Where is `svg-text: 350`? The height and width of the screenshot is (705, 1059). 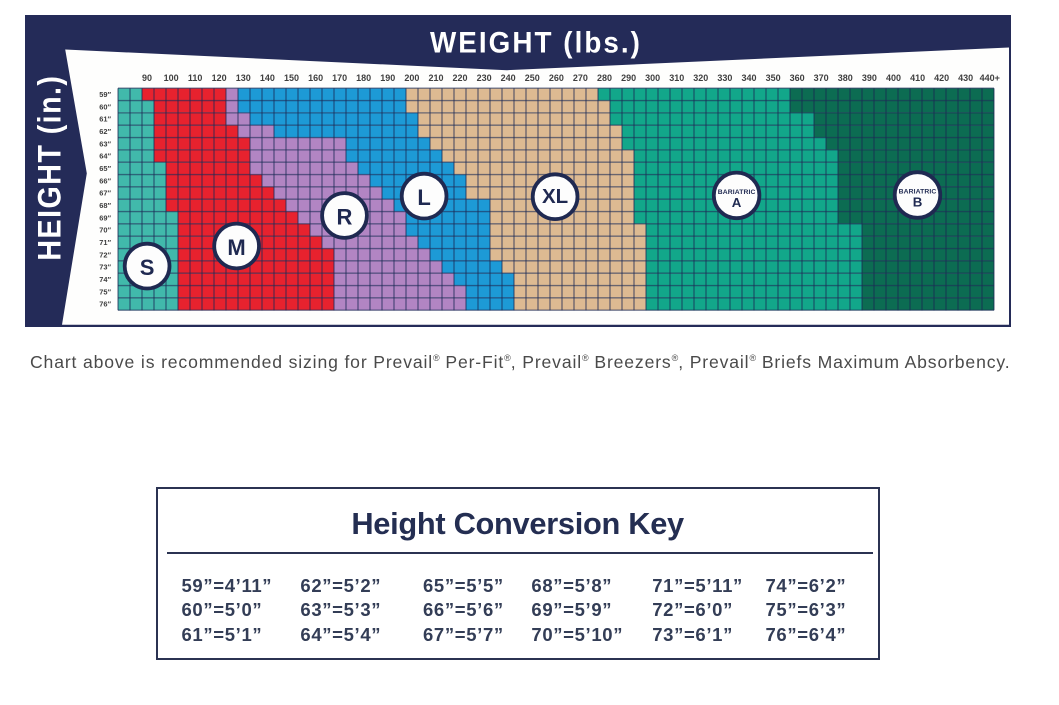
svg-text: 350 is located at coordinates (773, 78).